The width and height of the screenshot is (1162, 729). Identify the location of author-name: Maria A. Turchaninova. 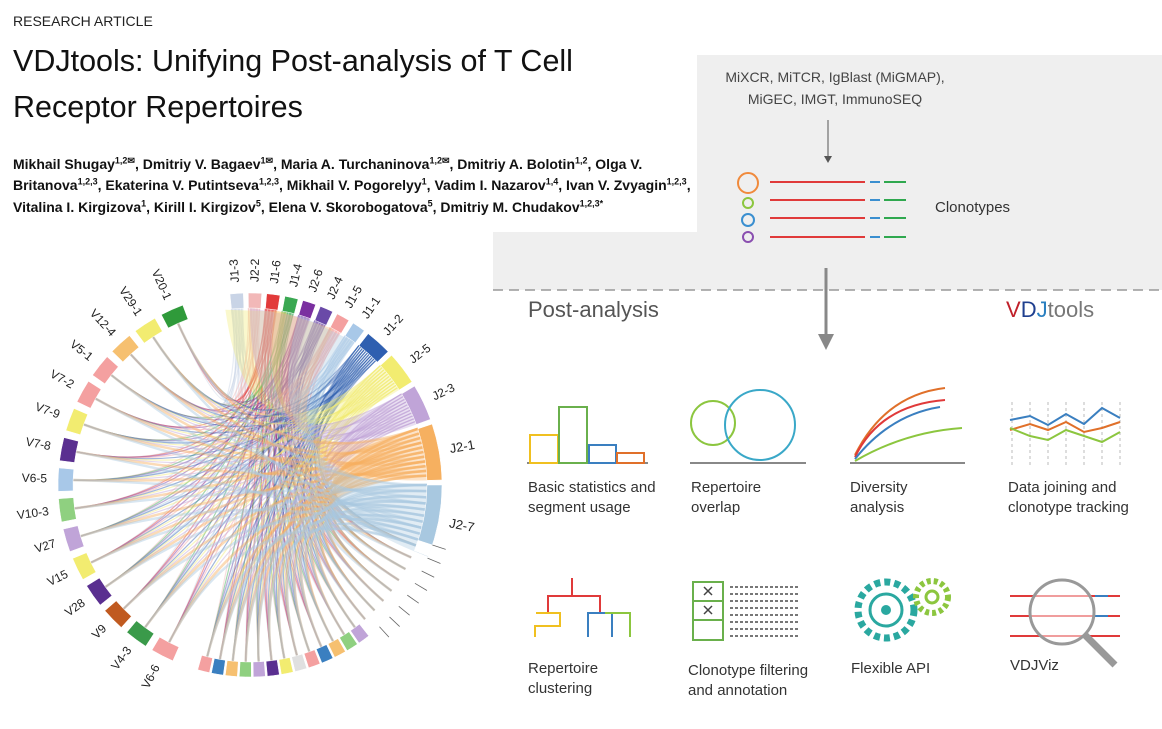
(355, 163).